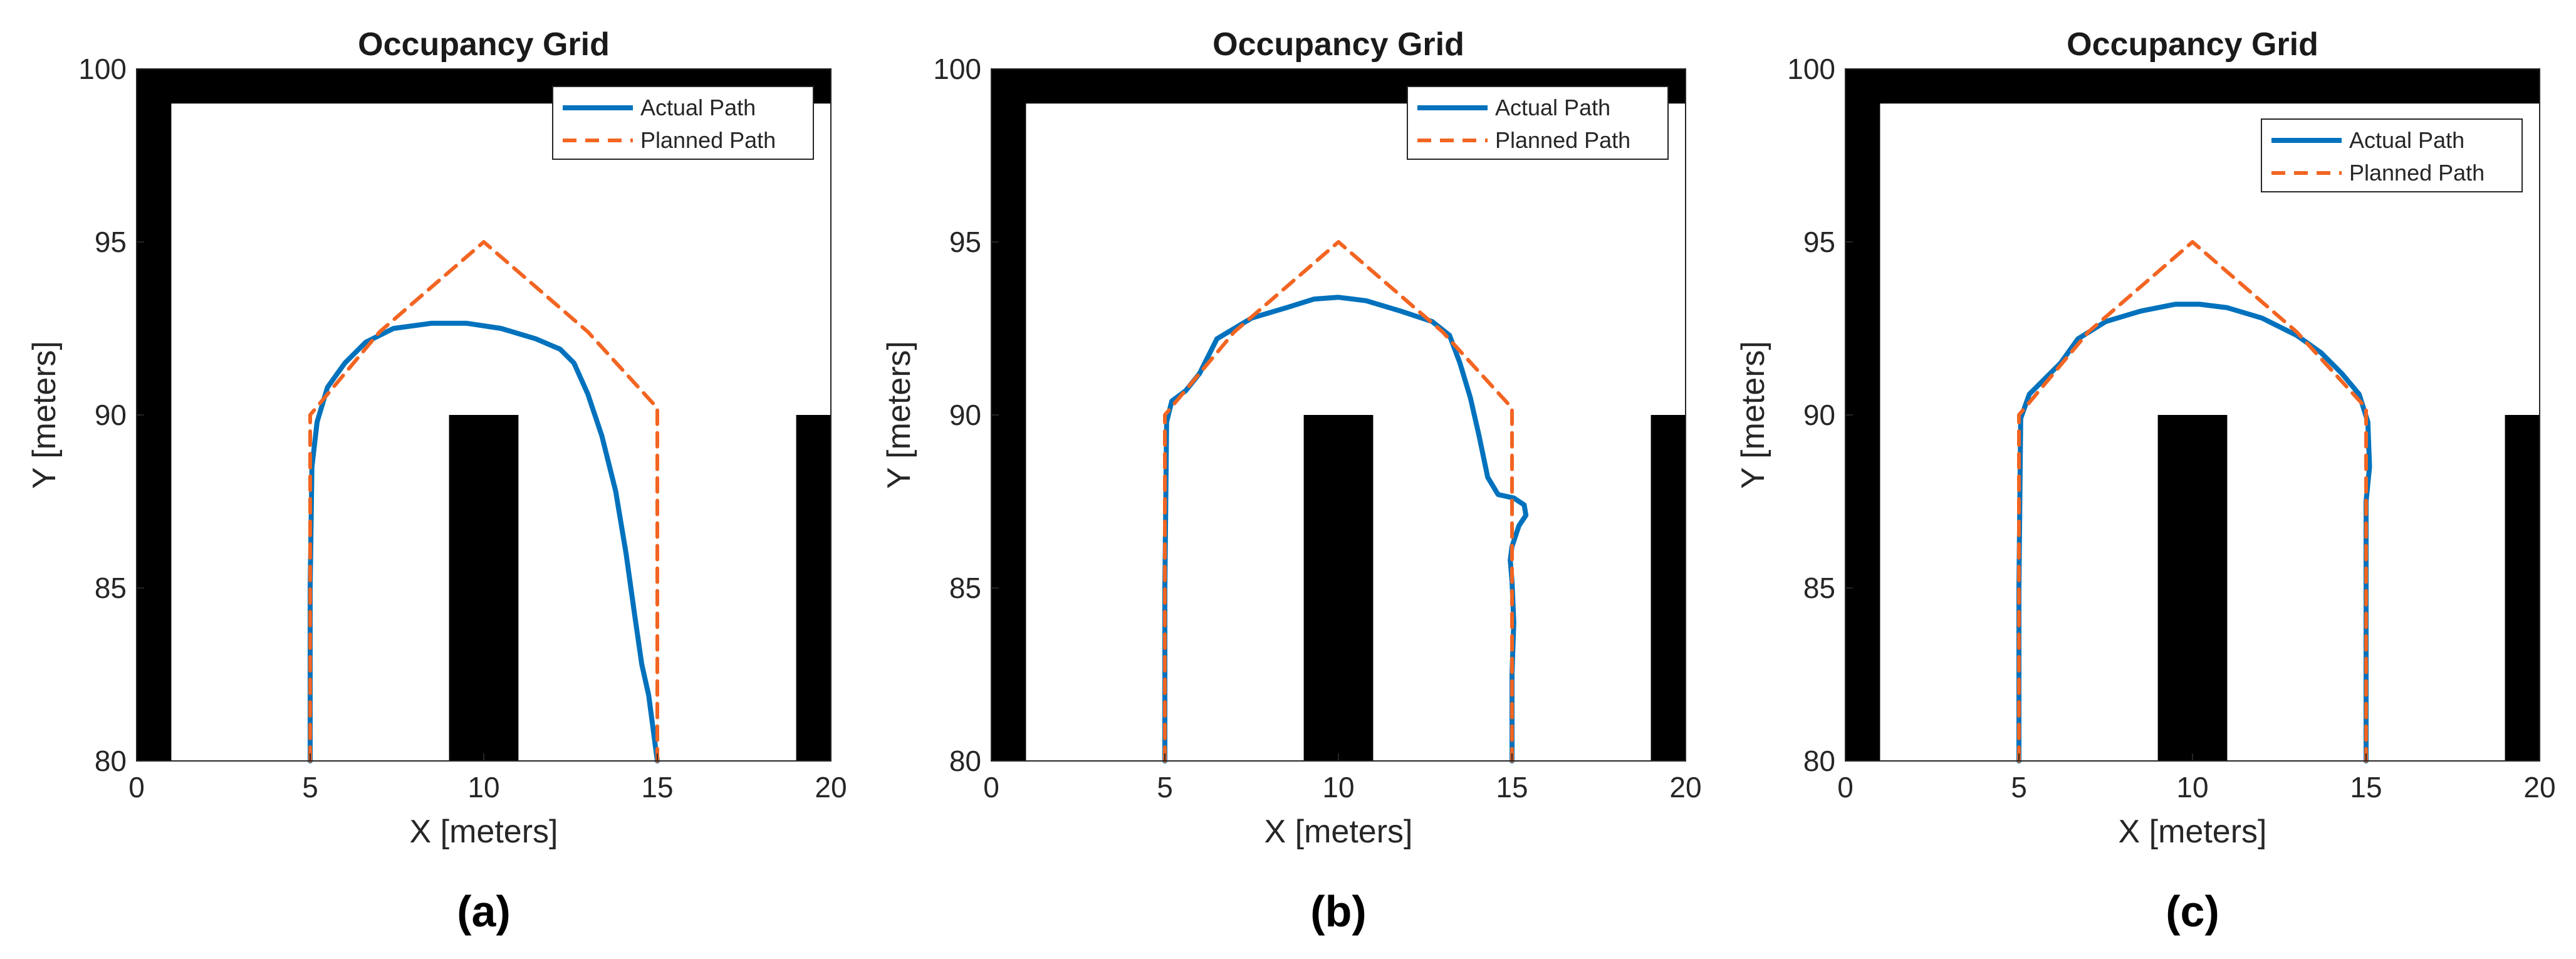 The width and height of the screenshot is (2576, 959). Describe the element at coordinates (1338, 911) in the screenshot. I see `panel-caption: (b)` at that location.